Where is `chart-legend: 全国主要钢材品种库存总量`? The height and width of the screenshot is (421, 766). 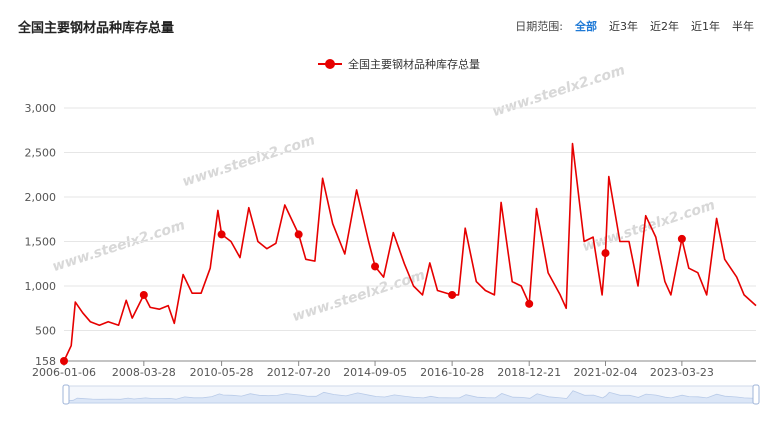 chart-legend: 全国主要钢材品种库存总量 is located at coordinates (399, 64).